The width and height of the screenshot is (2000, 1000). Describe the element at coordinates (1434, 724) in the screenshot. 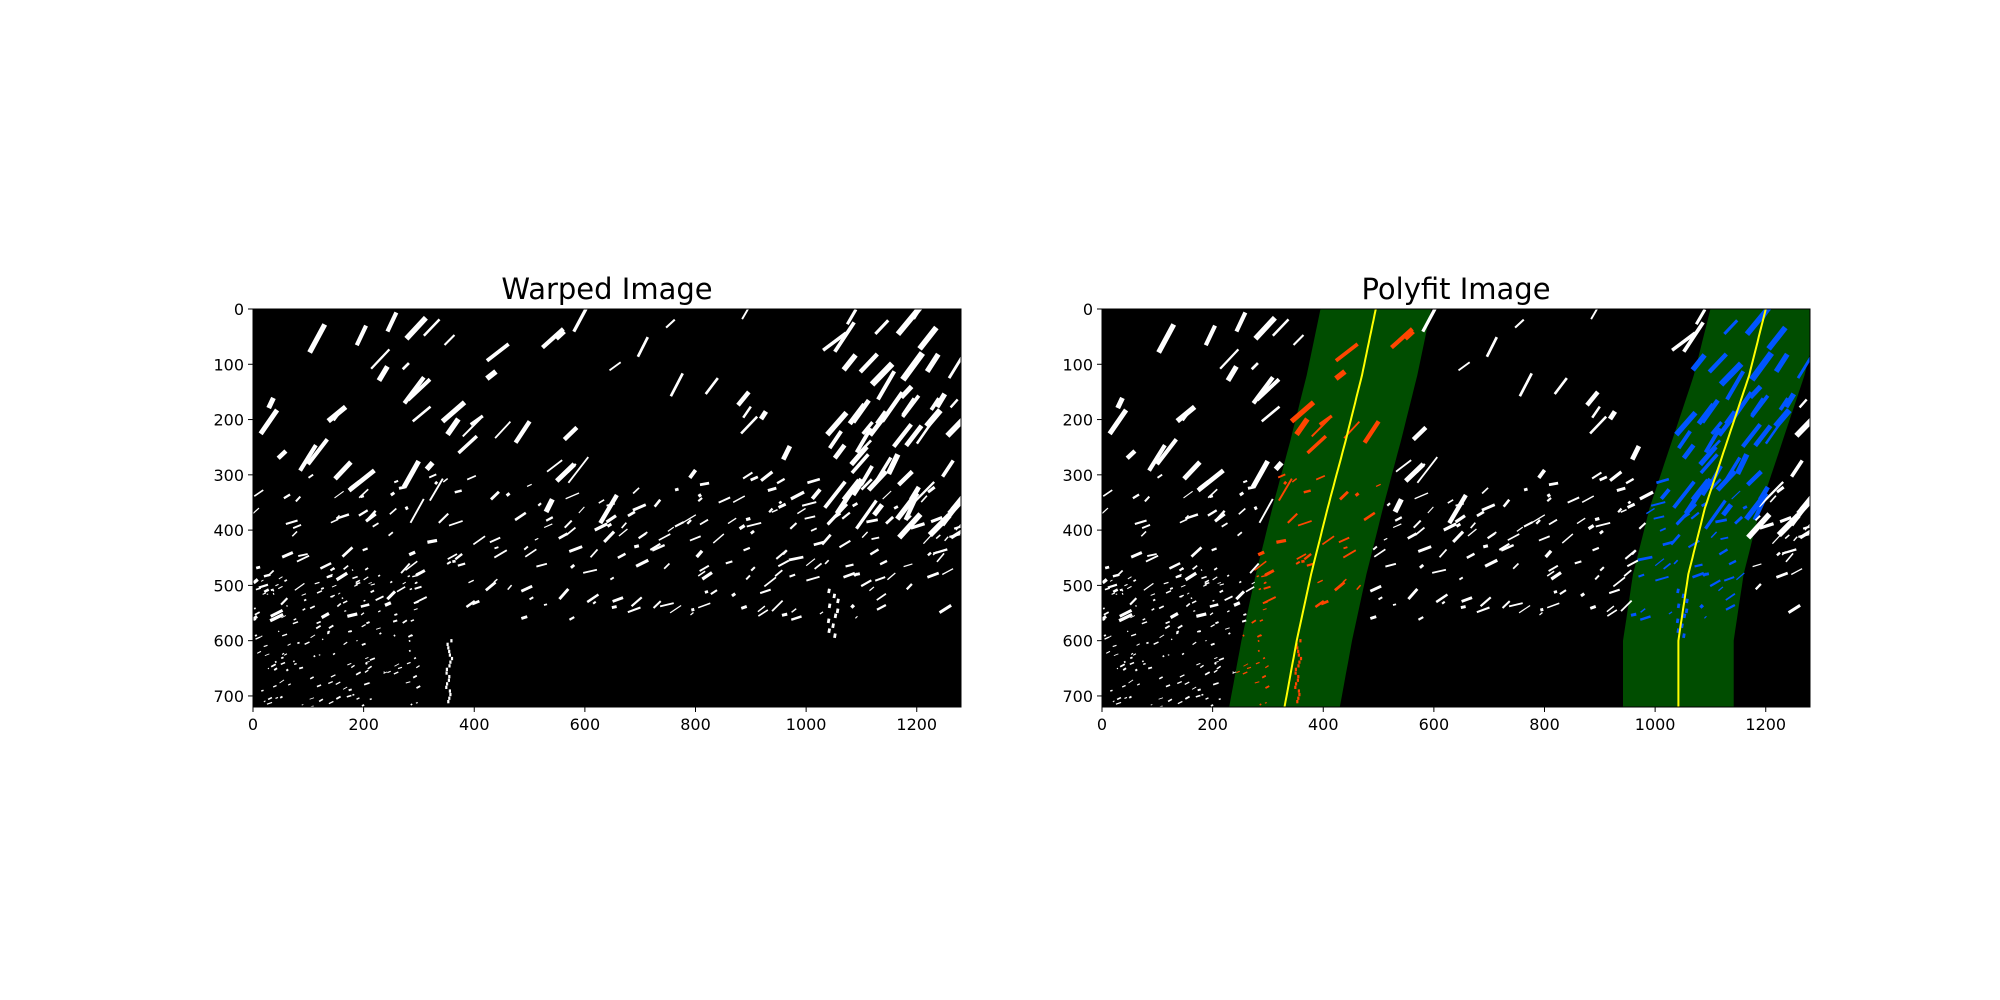

I see `x-tick-label: 600` at that location.